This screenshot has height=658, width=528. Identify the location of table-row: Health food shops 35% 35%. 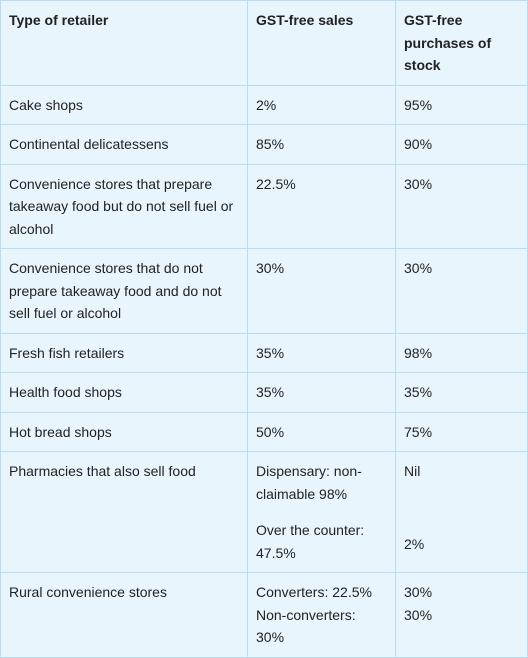
(264, 392).